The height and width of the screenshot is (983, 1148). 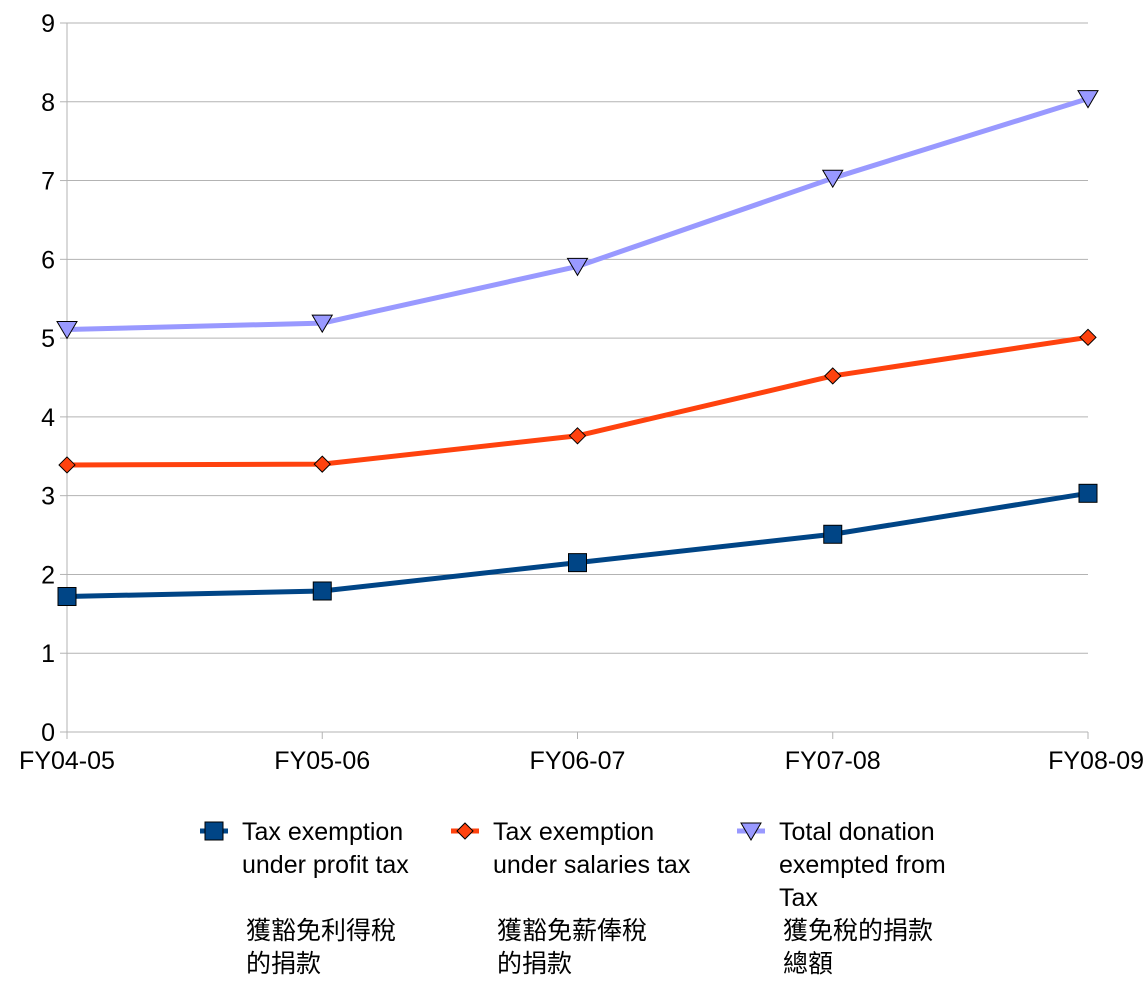 What do you see at coordinates (48, 182) in the screenshot?
I see `y-tick-label: 7` at bounding box center [48, 182].